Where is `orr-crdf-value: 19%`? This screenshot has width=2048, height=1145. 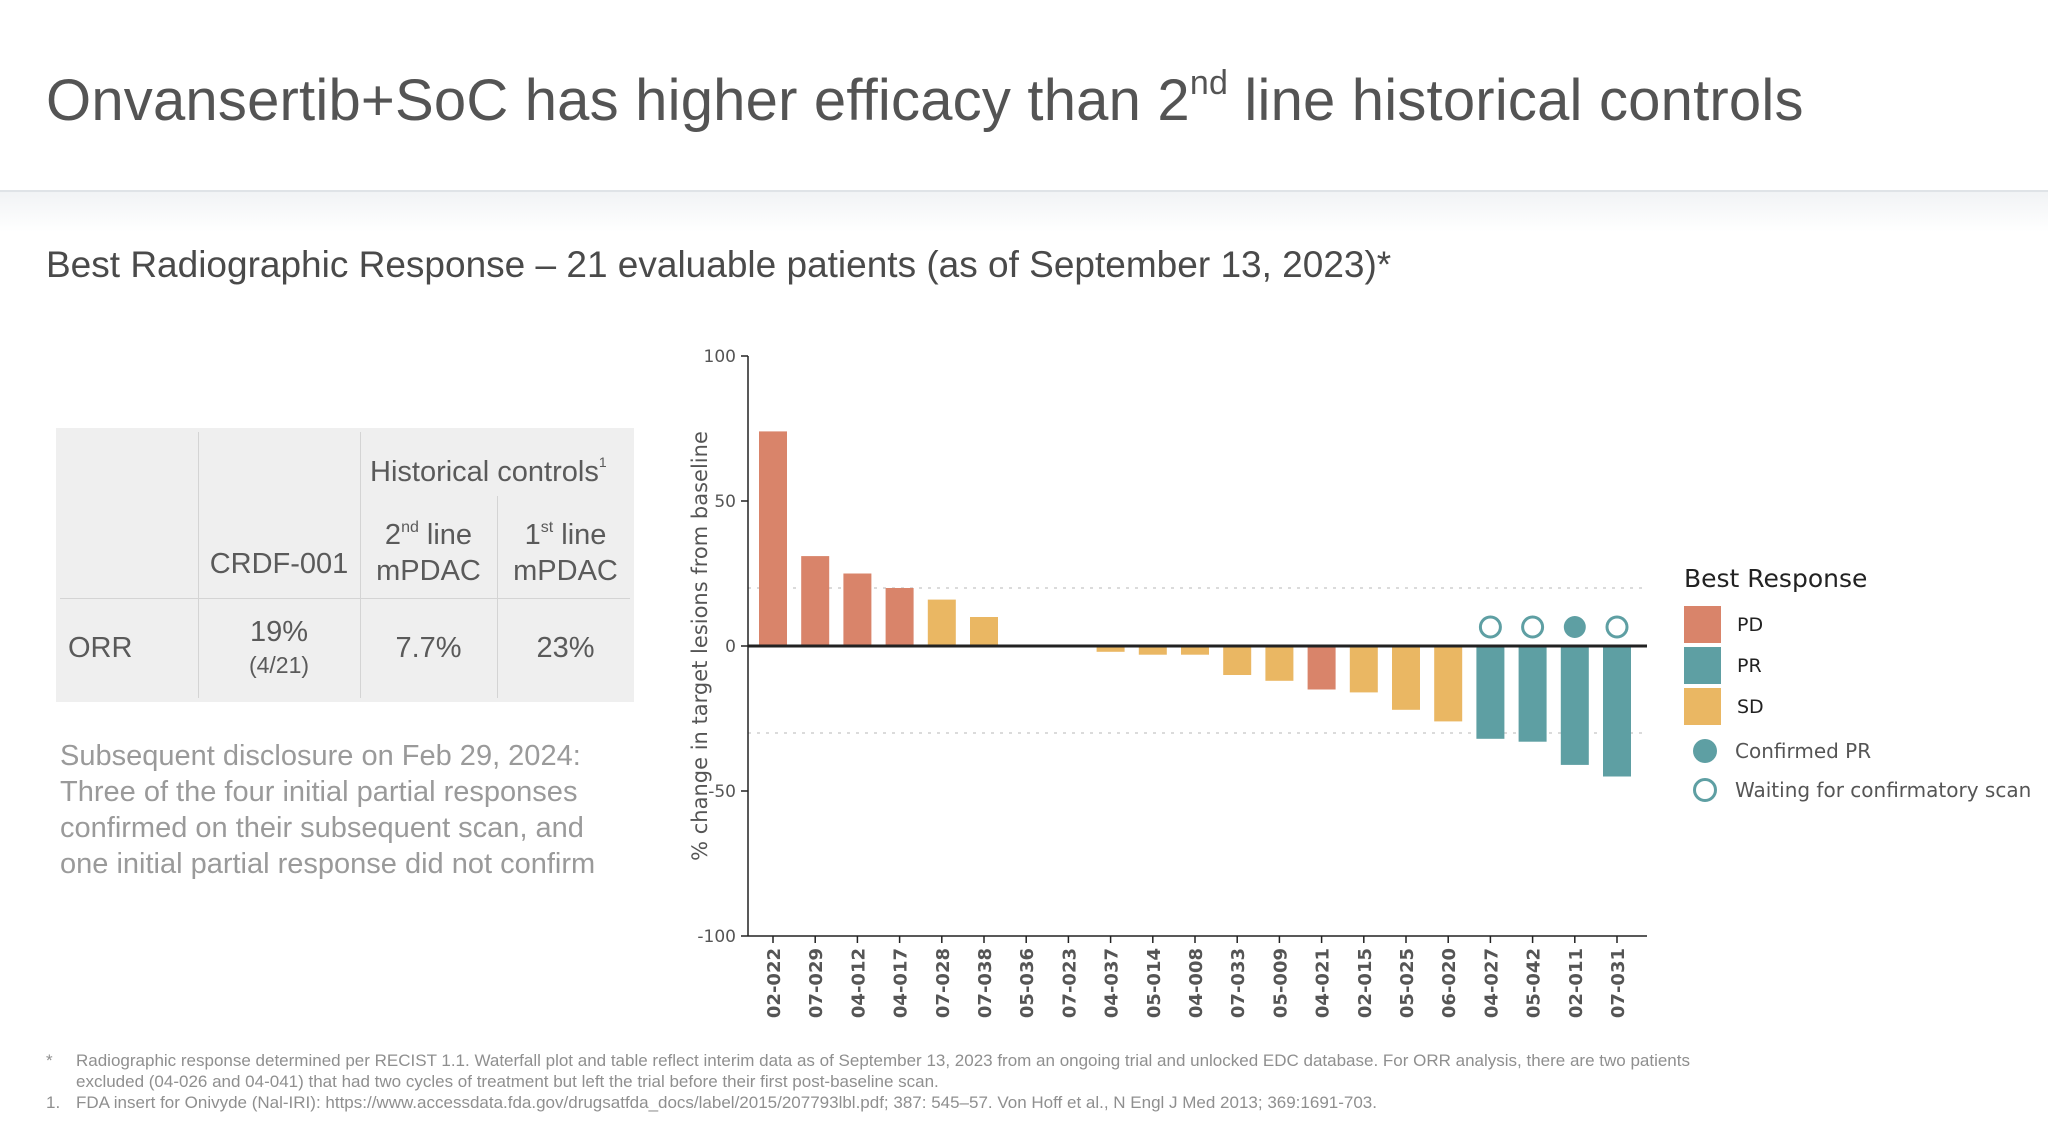 orr-crdf-value: 19% is located at coordinates (279, 632).